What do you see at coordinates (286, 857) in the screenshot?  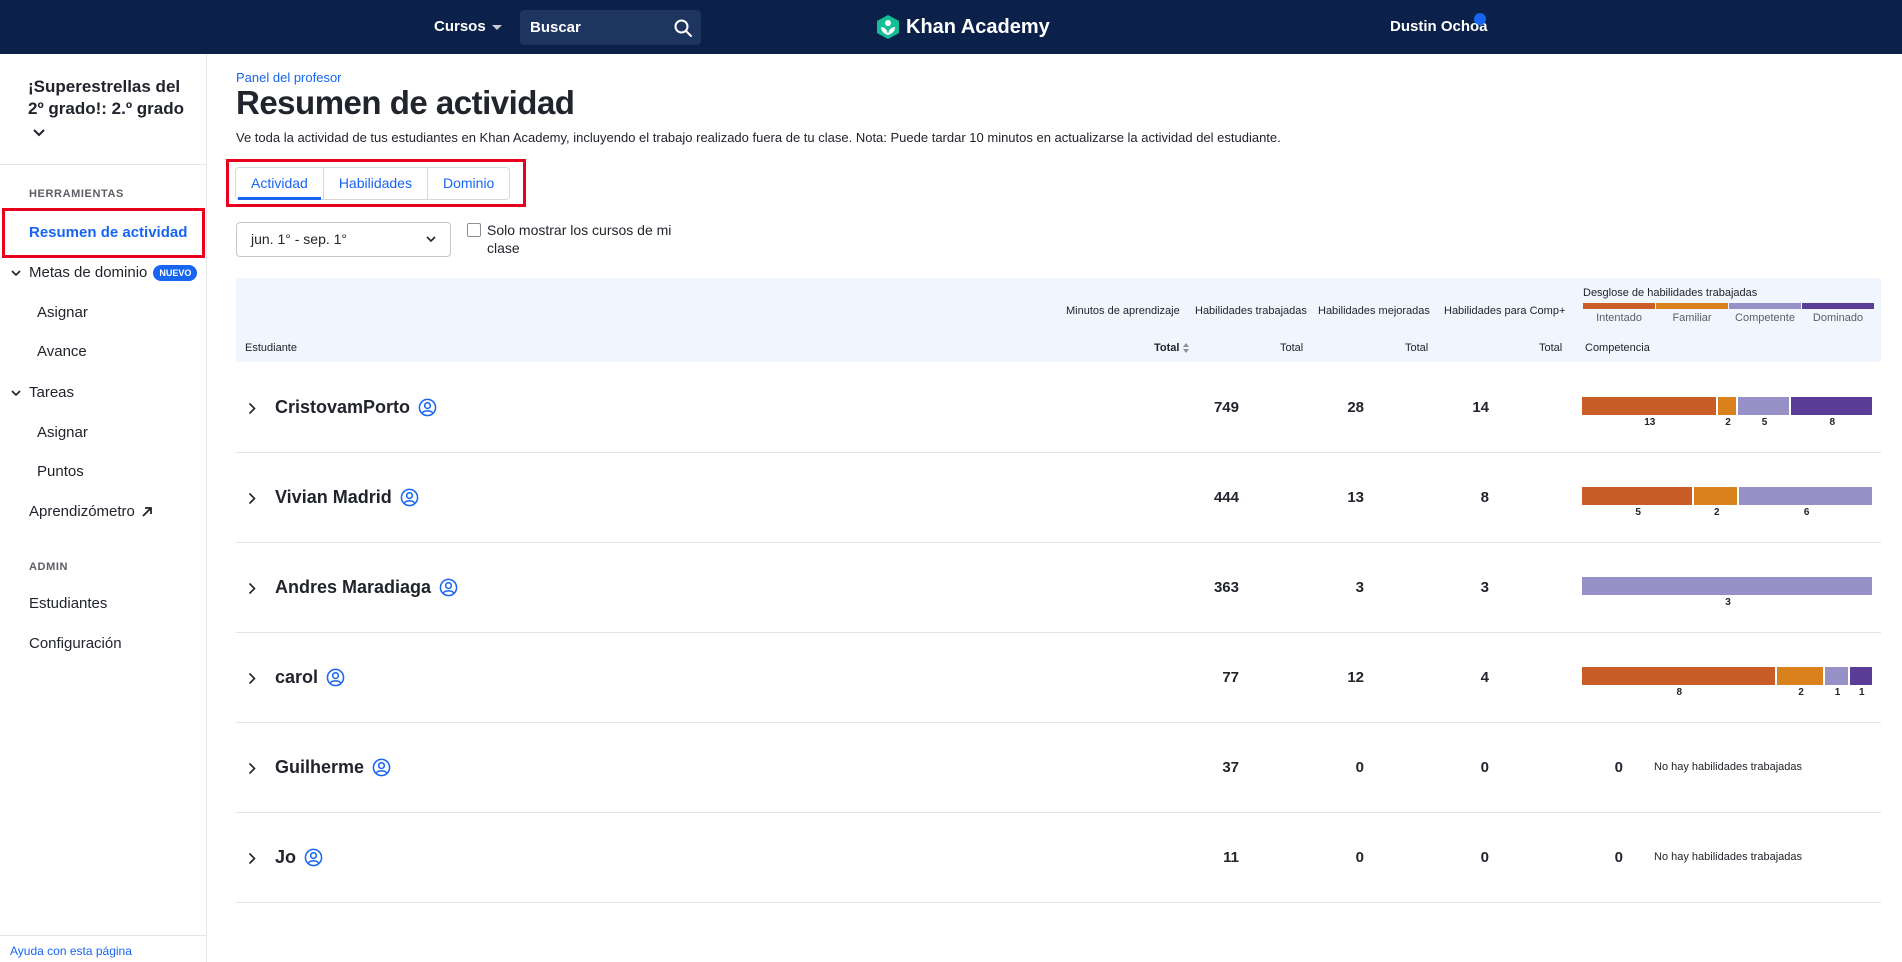 I see `student-name-text: Jo` at bounding box center [286, 857].